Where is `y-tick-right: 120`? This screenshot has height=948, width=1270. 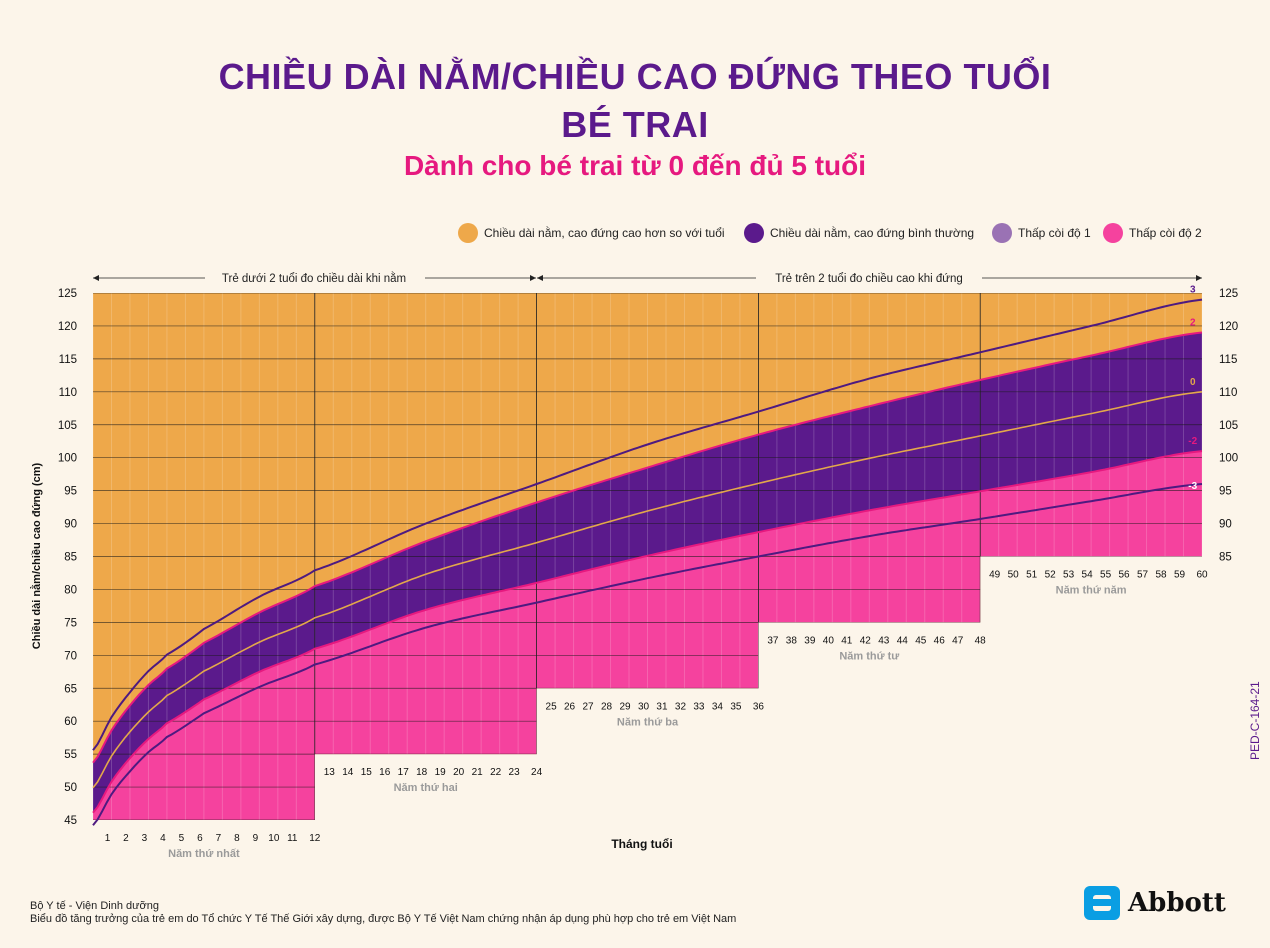
y-tick-right: 120 is located at coordinates (1228, 327).